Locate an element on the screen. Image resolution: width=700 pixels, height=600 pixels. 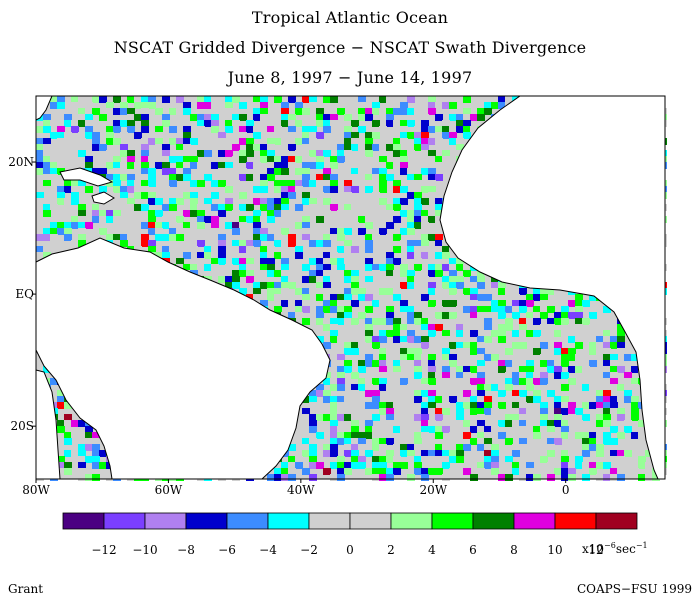
author-credit: Grant is located at coordinates (26, 589).